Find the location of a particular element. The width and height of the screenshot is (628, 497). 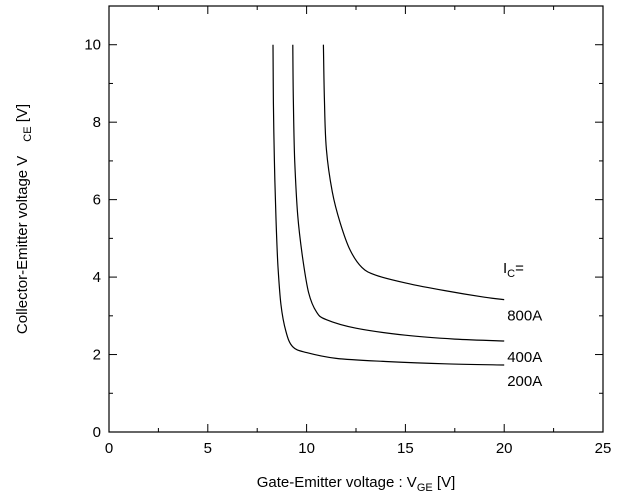

legend-header-suffix: = is located at coordinates (519, 268).